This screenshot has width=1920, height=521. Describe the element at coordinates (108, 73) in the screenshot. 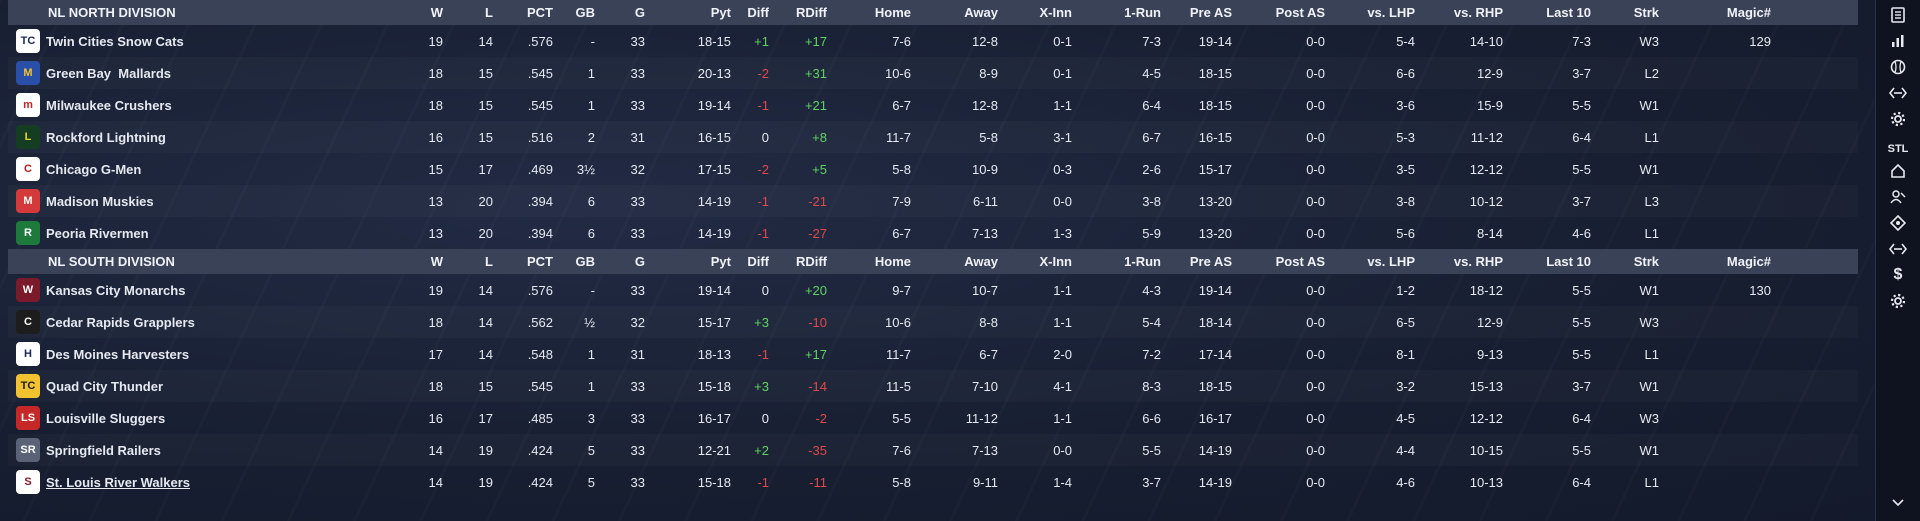

I see `team-name: Green Bay Mallards` at that location.